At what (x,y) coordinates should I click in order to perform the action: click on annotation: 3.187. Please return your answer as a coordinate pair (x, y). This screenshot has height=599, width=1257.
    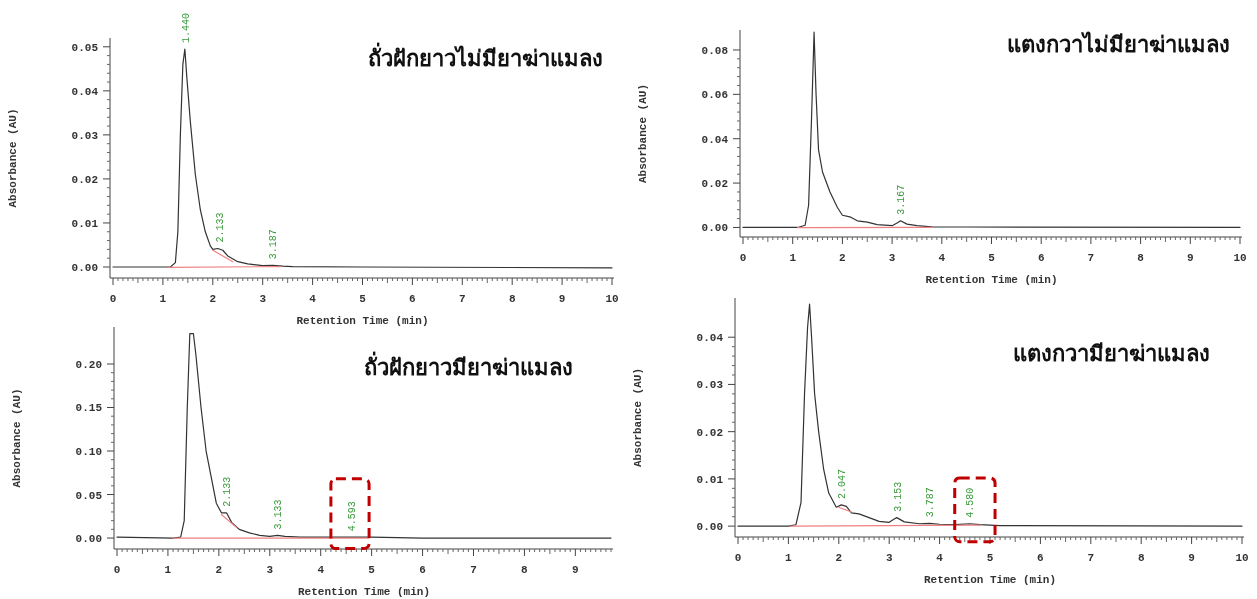
    Looking at the image, I should click on (274, 244).